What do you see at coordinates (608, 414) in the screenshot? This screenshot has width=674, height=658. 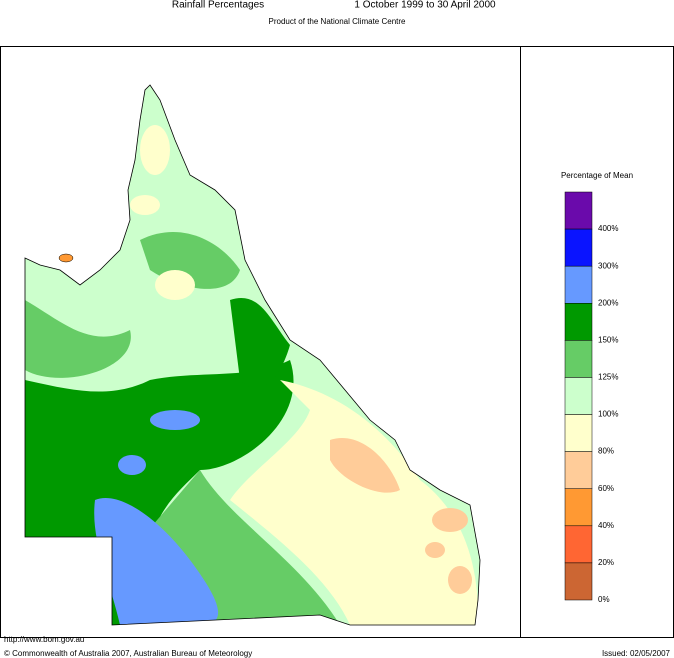 I see `legend-label: 100%` at bounding box center [608, 414].